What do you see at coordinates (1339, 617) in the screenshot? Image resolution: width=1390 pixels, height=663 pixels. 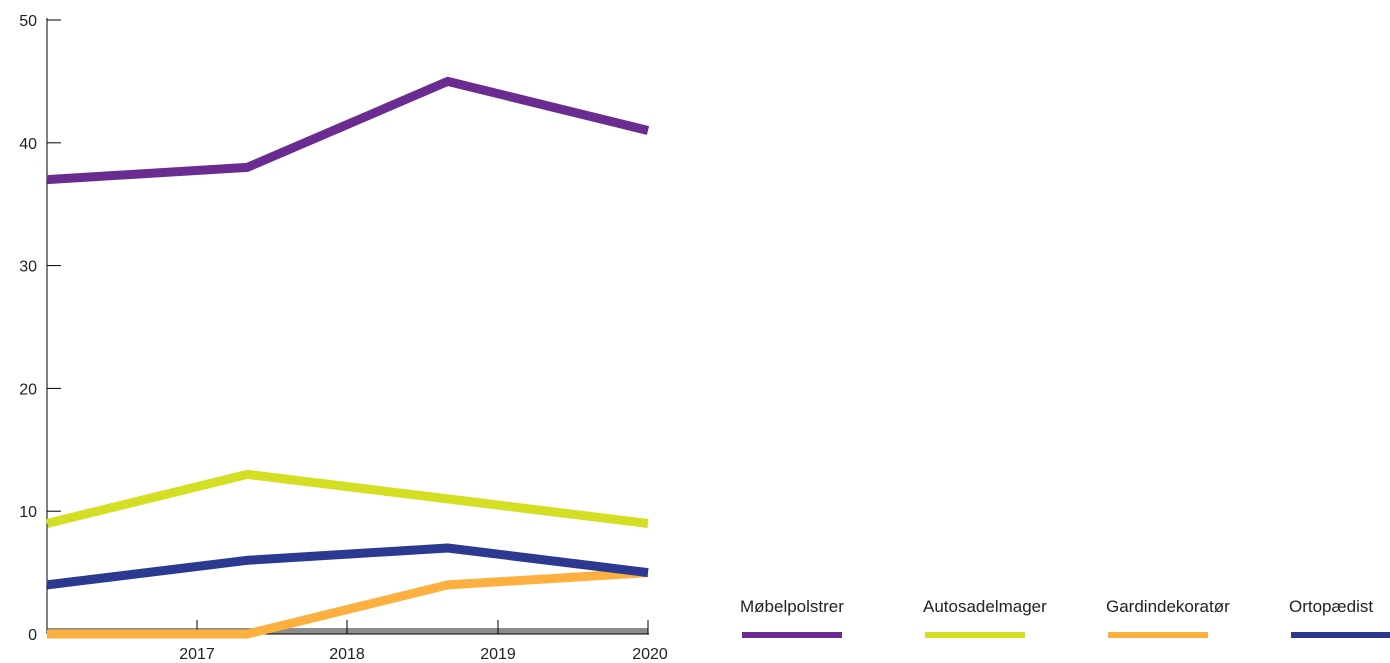 I see `legend-item-ortopaedist: Ortopædist` at bounding box center [1339, 617].